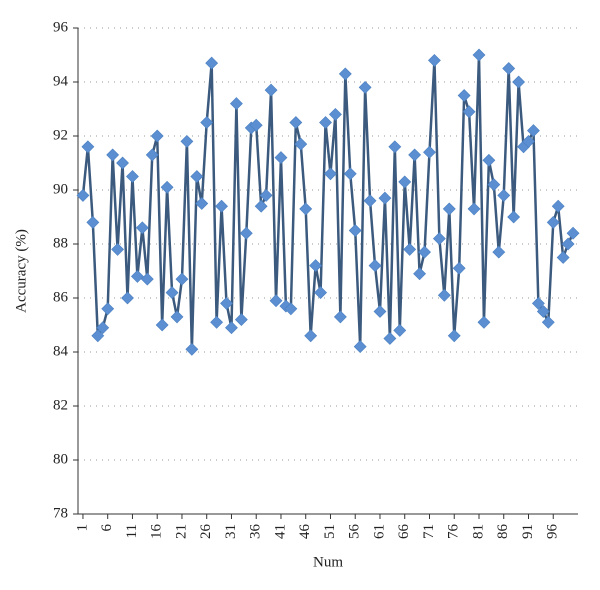  What do you see at coordinates (61, 351) in the screenshot?
I see `y-tick-label: 84` at bounding box center [61, 351].